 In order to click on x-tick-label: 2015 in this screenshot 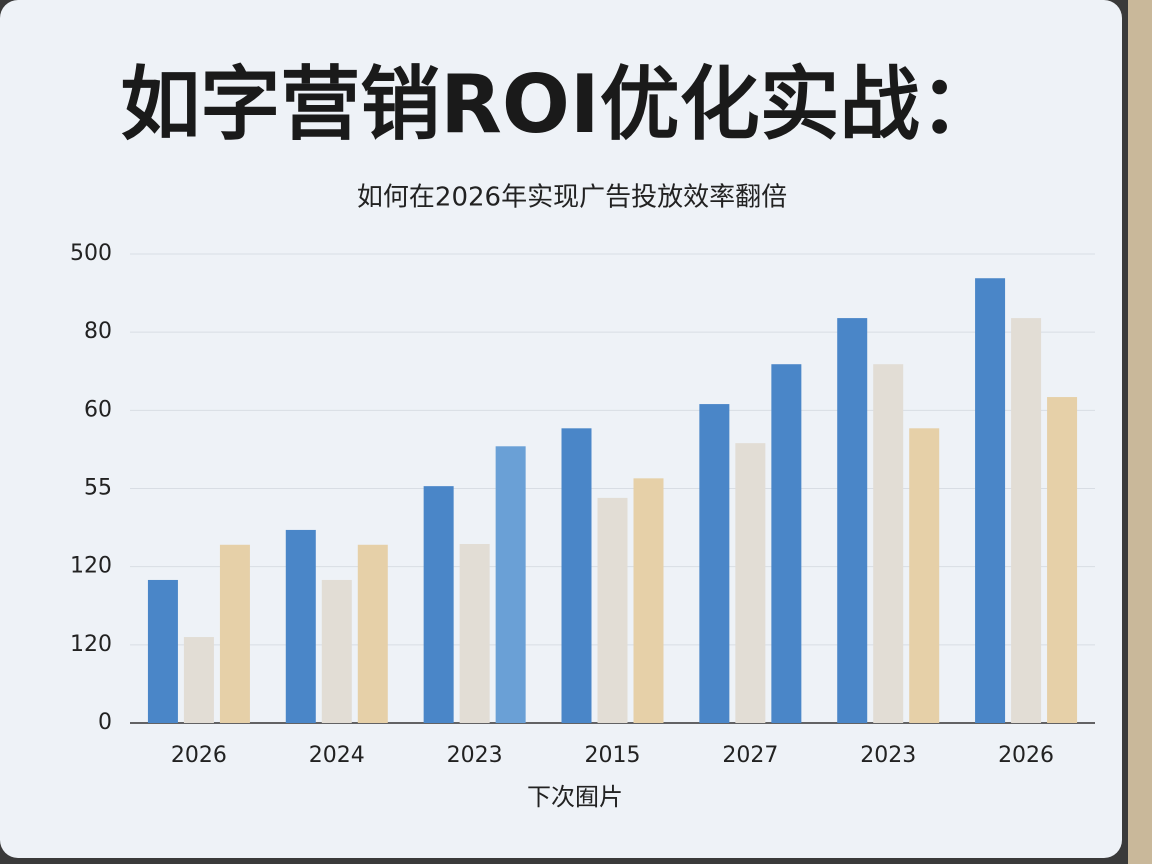, I will do `click(613, 755)`.